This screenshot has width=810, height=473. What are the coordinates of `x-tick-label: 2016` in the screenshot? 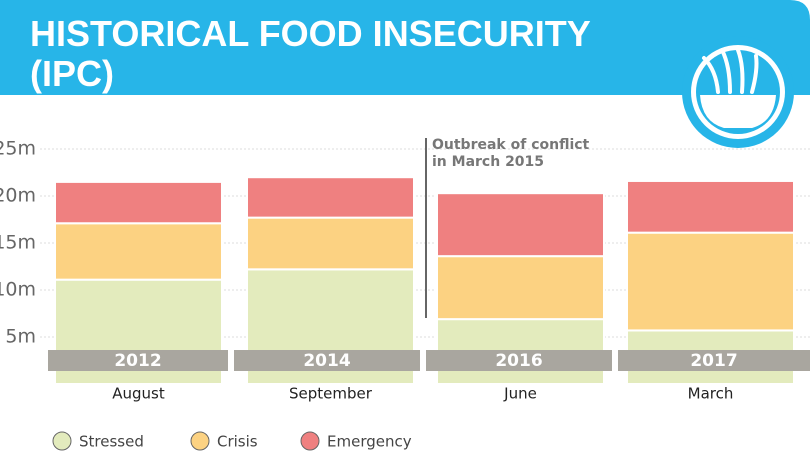 It's located at (518, 361).